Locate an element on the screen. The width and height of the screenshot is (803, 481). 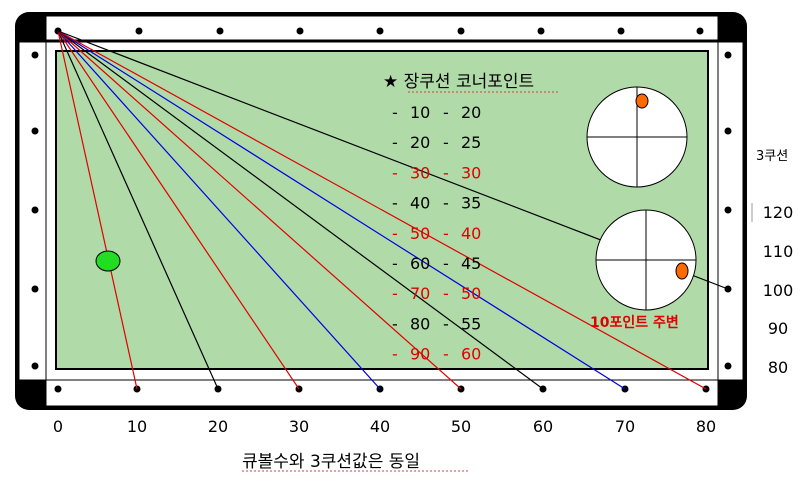
point-note: 10포인트 주변 is located at coordinates (634, 322).